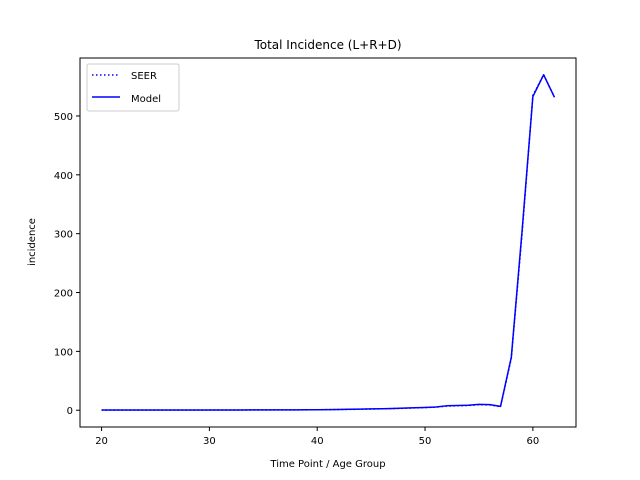 The height and width of the screenshot is (480, 640). What do you see at coordinates (327, 464) in the screenshot?
I see `x-axis-title: Time Point / Age Group` at bounding box center [327, 464].